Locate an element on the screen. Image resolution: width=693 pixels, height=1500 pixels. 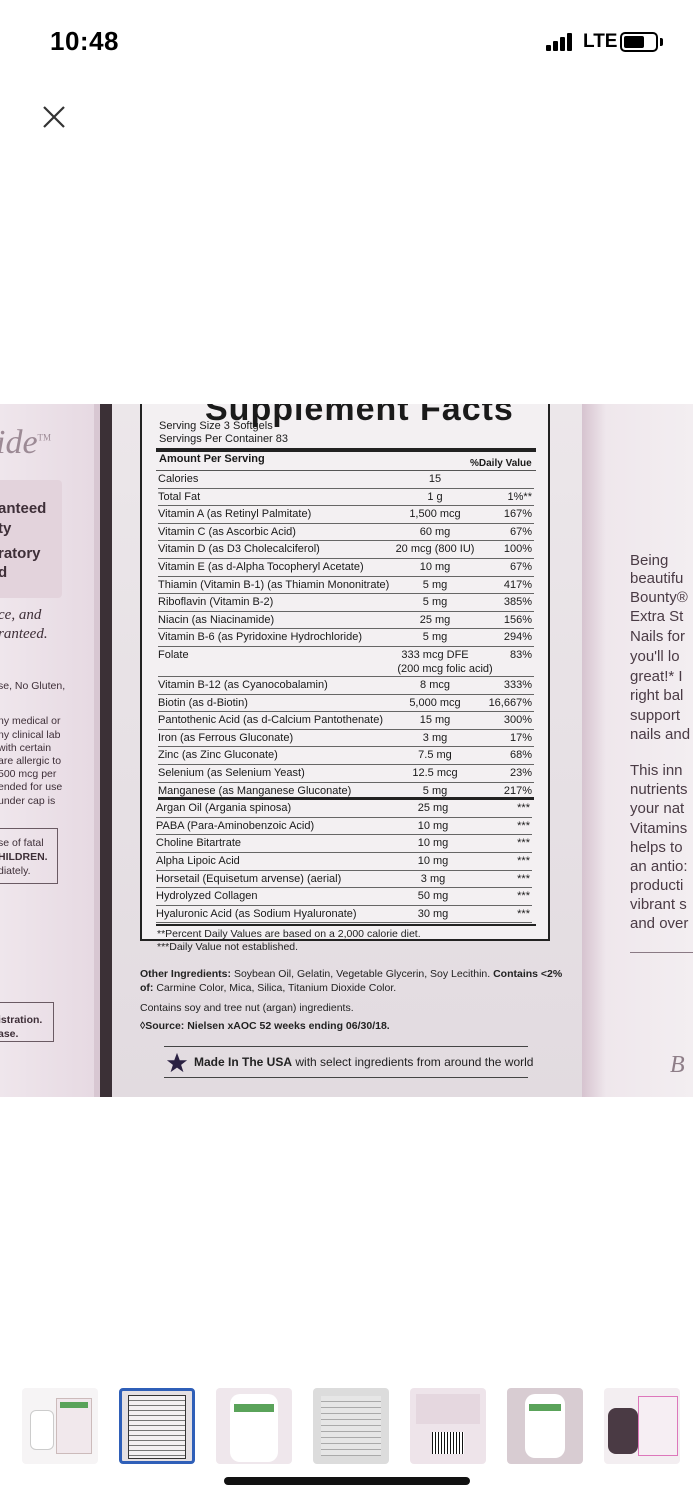
servings-per-container: Servings Per Container 83 is located at coordinates (224, 439).